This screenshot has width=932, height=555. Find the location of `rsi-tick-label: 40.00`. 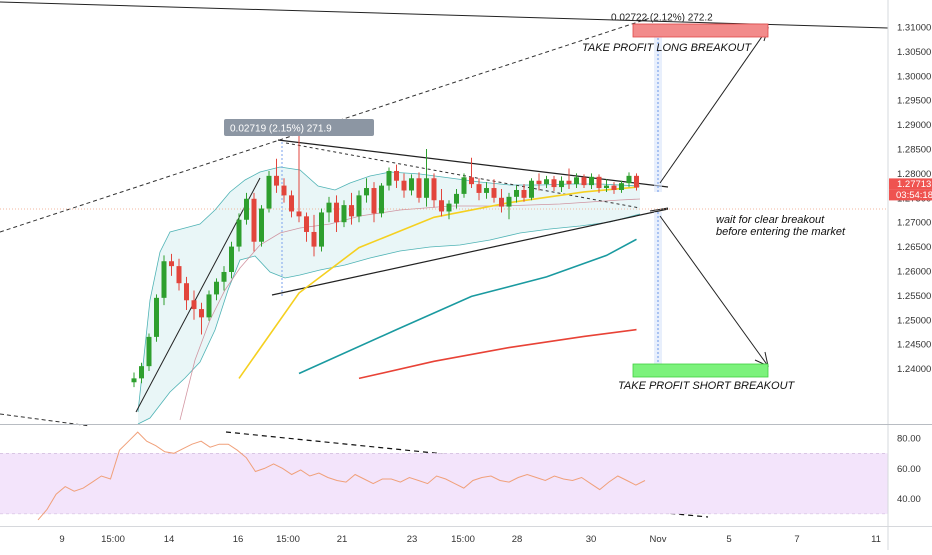

rsi-tick-label: 40.00 is located at coordinates (909, 499).